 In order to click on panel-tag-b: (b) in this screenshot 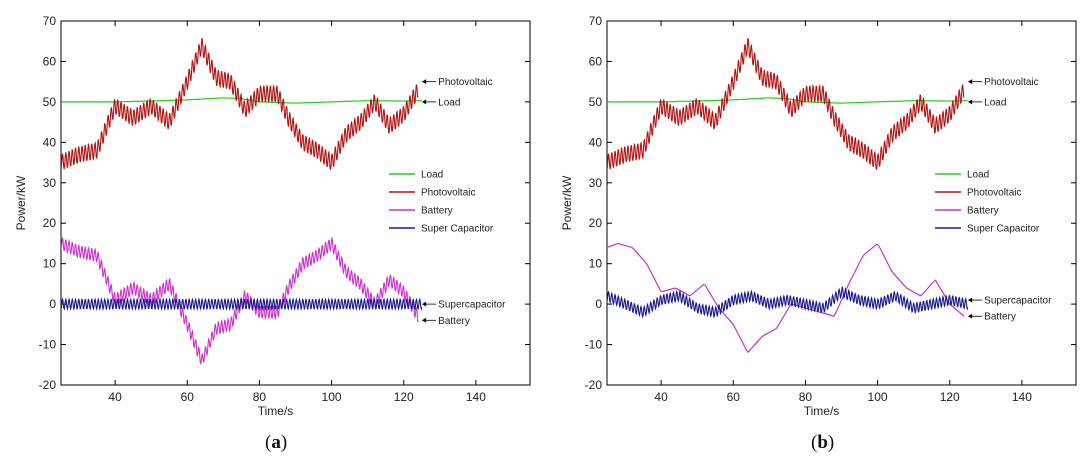, I will do `click(822, 443)`.